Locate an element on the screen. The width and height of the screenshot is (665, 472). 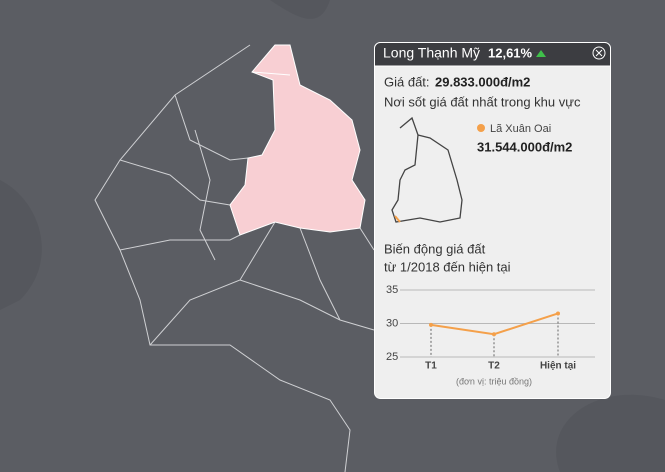
street-dot is located at coordinates (481, 128).